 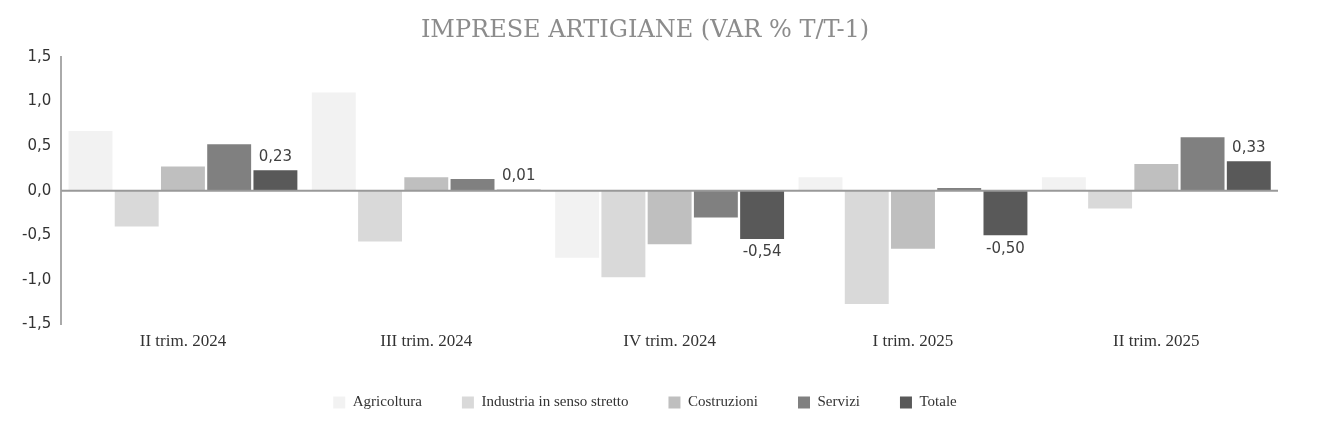 What do you see at coordinates (39, 189) in the screenshot?
I see `y-tick-label: 0,0` at bounding box center [39, 189].